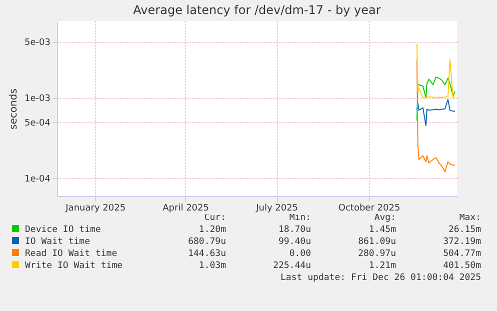 Image resolution: width=497 pixels, height=311 pixels. Describe the element at coordinates (276, 209) in the screenshot. I see `x-tick-label: July 2025` at that location.